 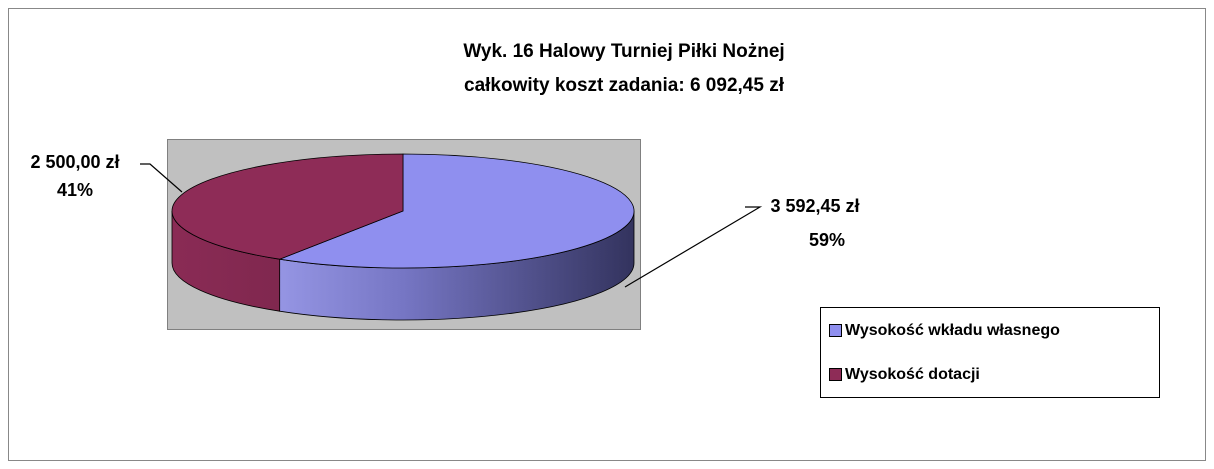 What do you see at coordinates (990, 352) in the screenshot?
I see `legend` at bounding box center [990, 352].